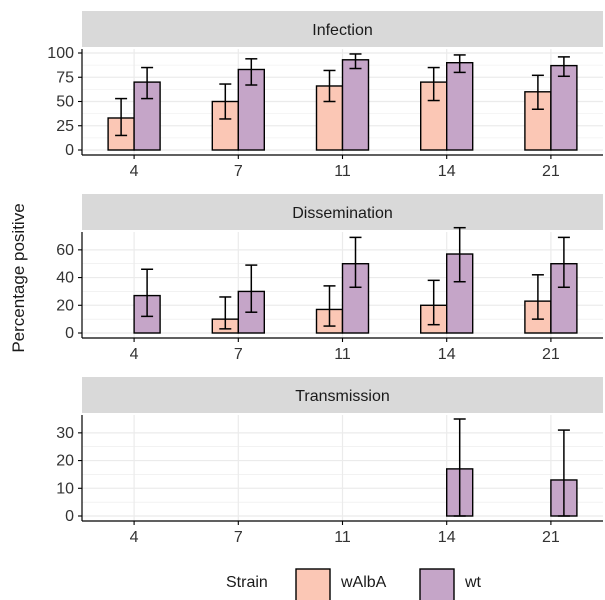 This screenshot has height=600, width=605. I want to click on strip-dissemination, so click(342, 212).